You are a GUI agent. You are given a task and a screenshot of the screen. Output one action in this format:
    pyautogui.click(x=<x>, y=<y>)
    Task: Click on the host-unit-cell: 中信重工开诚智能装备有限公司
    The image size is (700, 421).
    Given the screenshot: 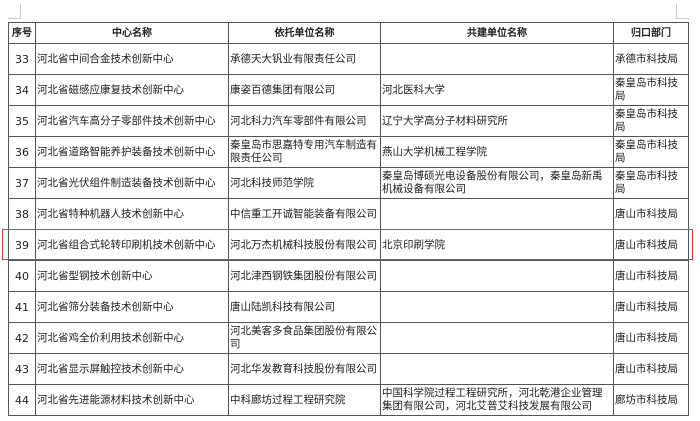 What is the action you would take?
    pyautogui.click(x=304, y=214)
    